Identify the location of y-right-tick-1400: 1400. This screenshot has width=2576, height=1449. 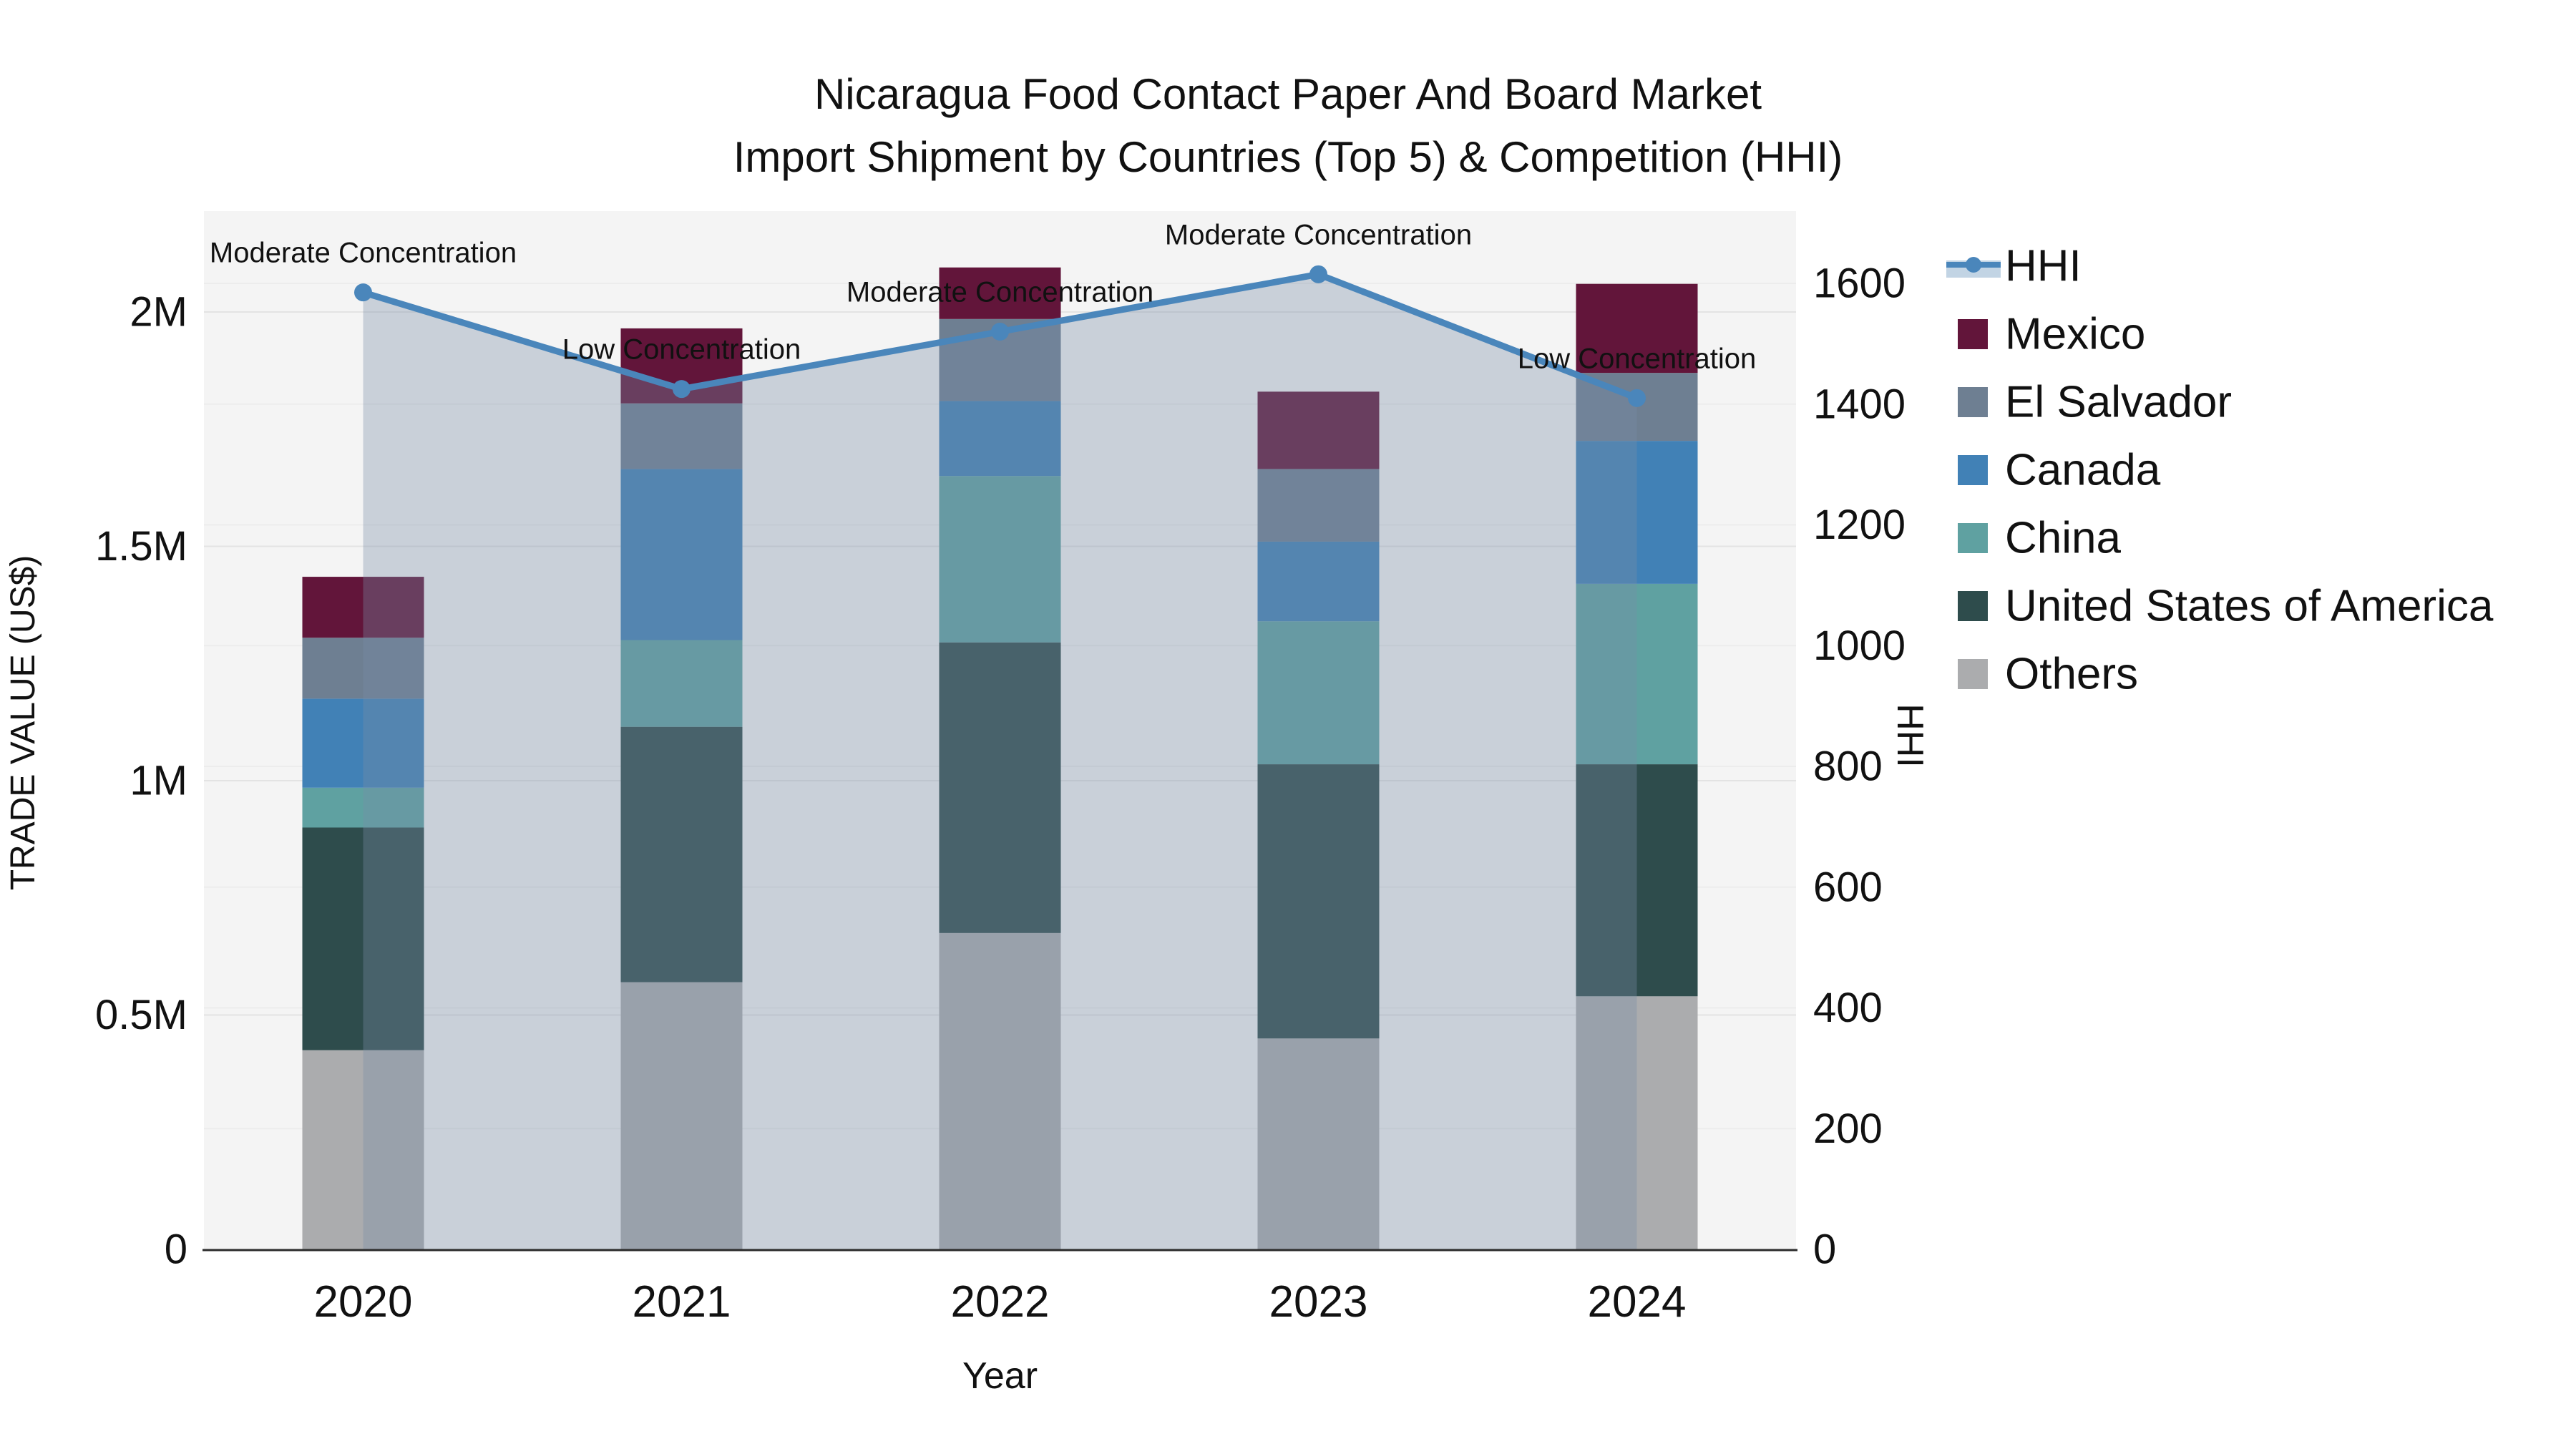
(1859, 404).